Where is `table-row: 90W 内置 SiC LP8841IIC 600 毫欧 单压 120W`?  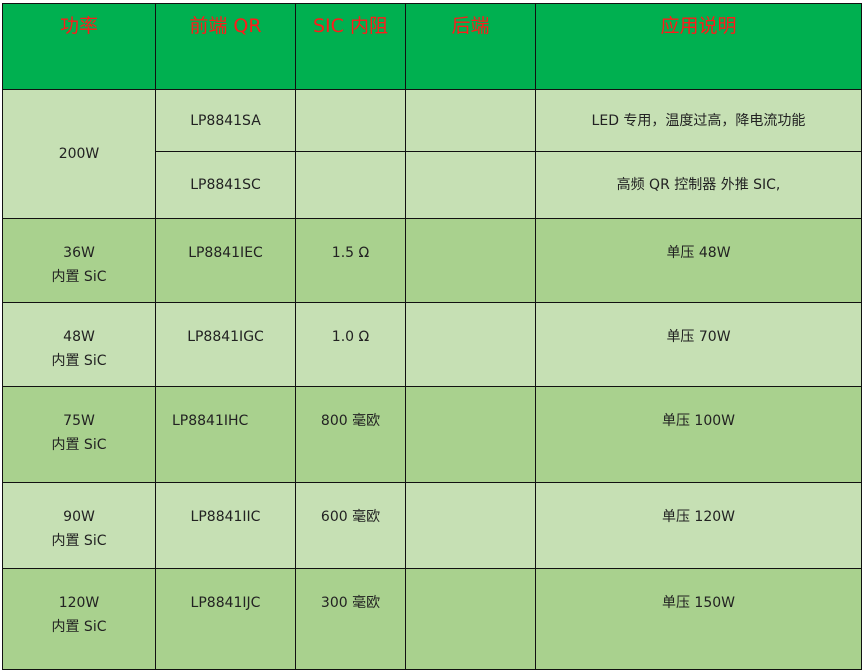
table-row: 90W 内置 SiC LP8841IIC 600 毫欧 单压 120W is located at coordinates (432, 525).